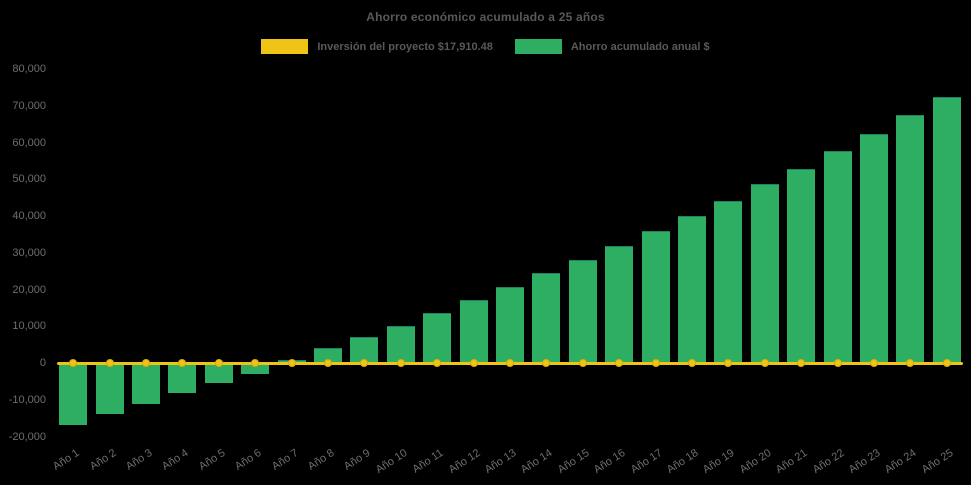 The height and width of the screenshot is (485, 971). I want to click on y-axis-tick: -10,000, so click(27, 399).